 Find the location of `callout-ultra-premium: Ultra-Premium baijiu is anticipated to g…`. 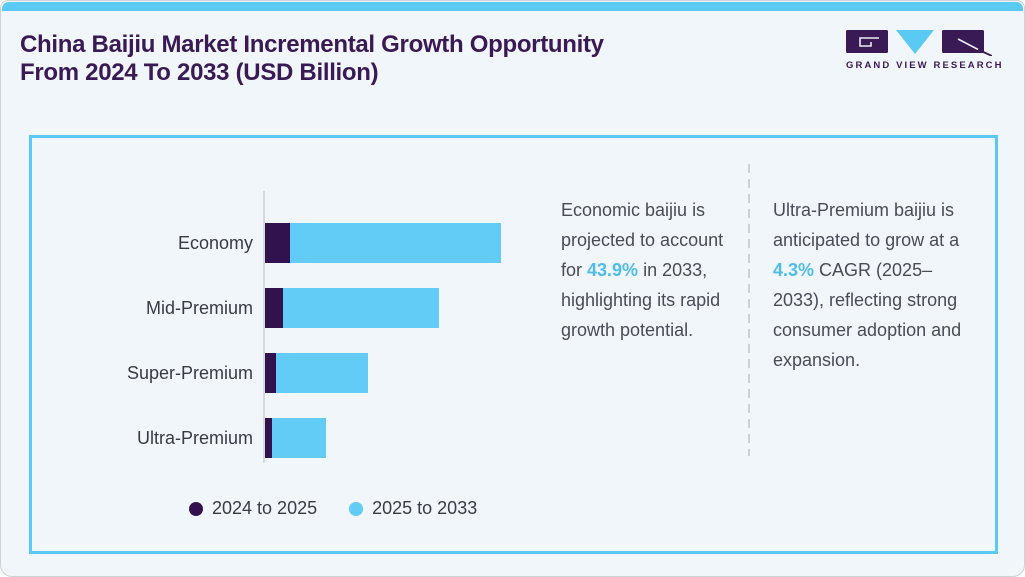

callout-ultra-premium: Ultra-Premium baijiu is anticipated to g… is located at coordinates (871, 285).